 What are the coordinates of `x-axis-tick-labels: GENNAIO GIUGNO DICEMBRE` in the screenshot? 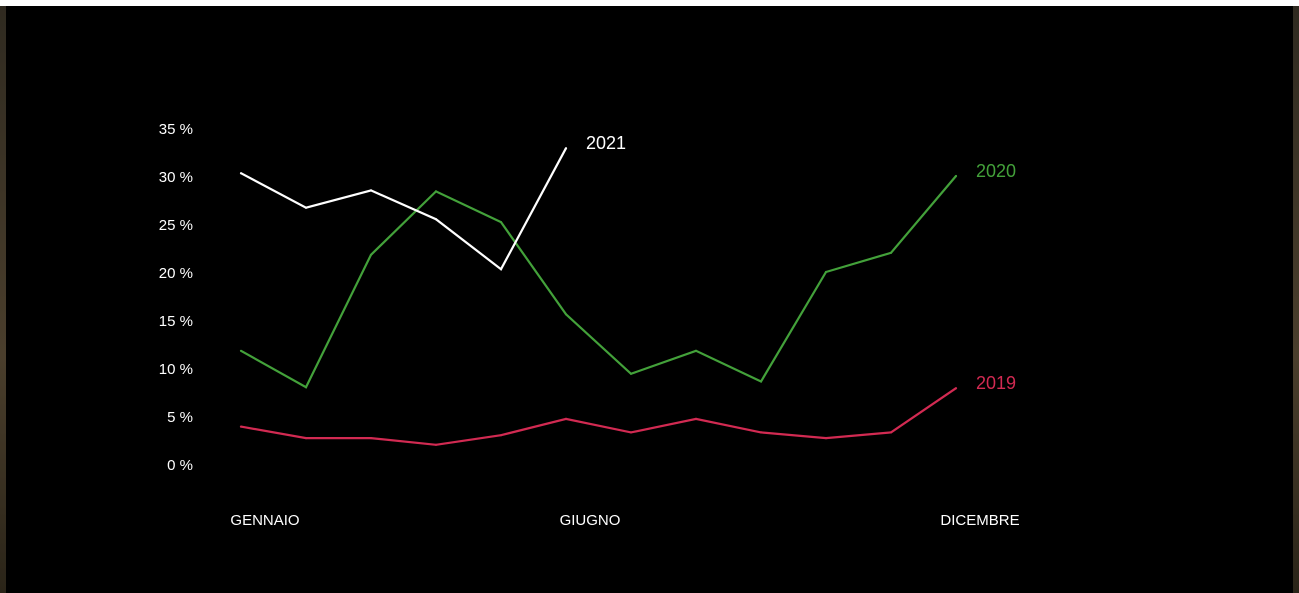 It's located at (624, 520).